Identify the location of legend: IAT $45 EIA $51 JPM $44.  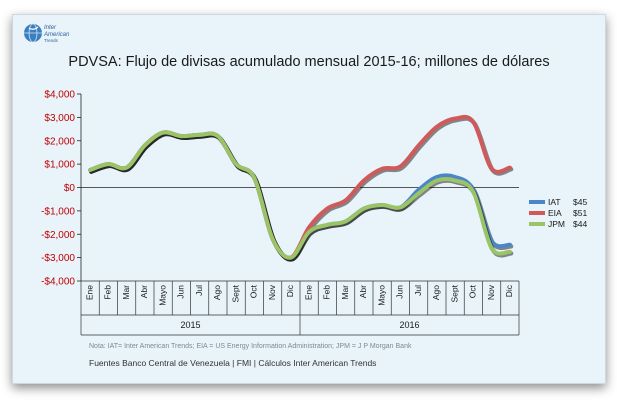
(558, 213).